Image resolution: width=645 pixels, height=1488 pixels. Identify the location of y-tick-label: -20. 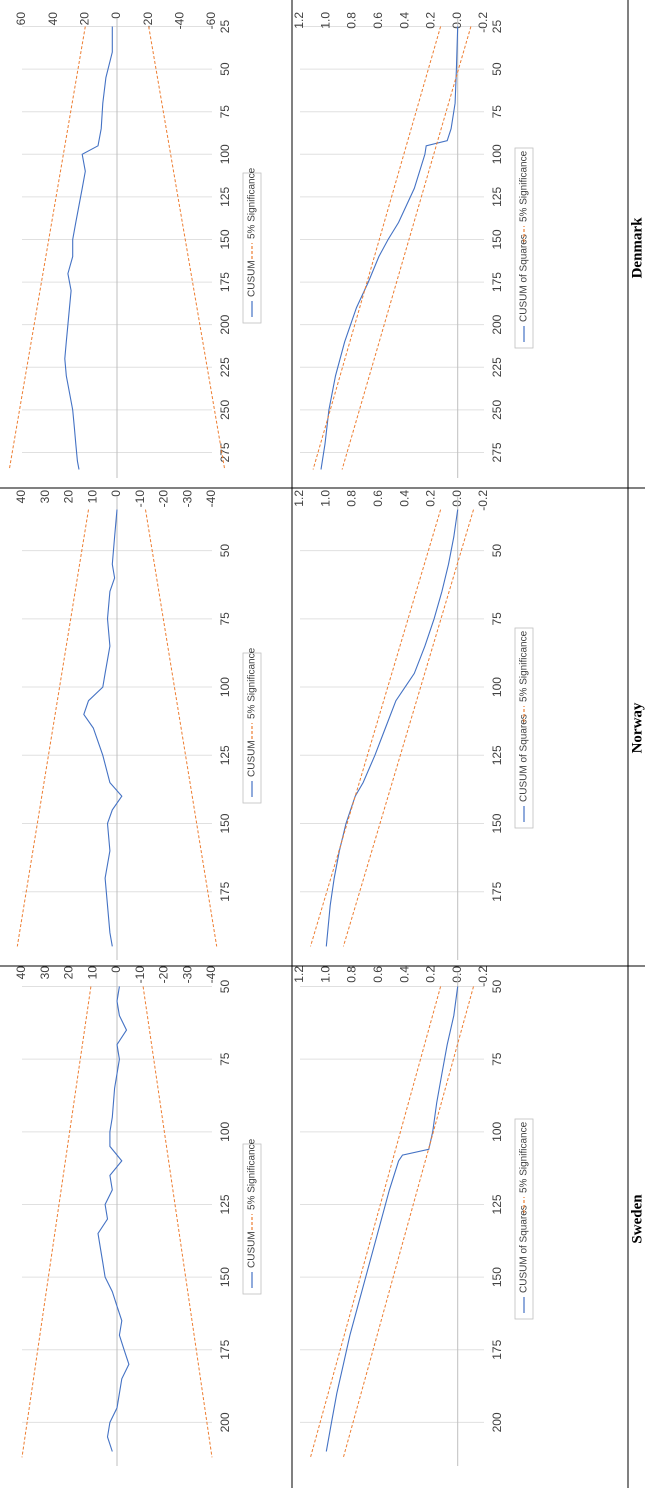
(164, 499).